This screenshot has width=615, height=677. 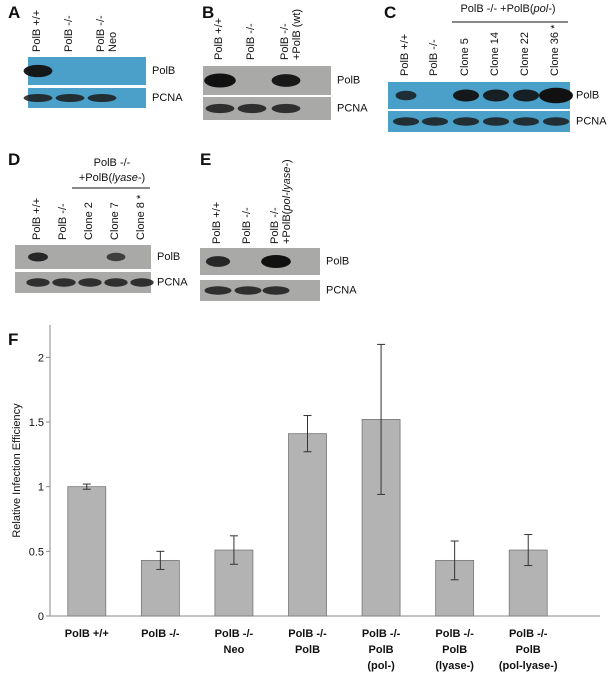 What do you see at coordinates (89, 221) in the screenshot?
I see `lane-label: Clone 2` at bounding box center [89, 221].